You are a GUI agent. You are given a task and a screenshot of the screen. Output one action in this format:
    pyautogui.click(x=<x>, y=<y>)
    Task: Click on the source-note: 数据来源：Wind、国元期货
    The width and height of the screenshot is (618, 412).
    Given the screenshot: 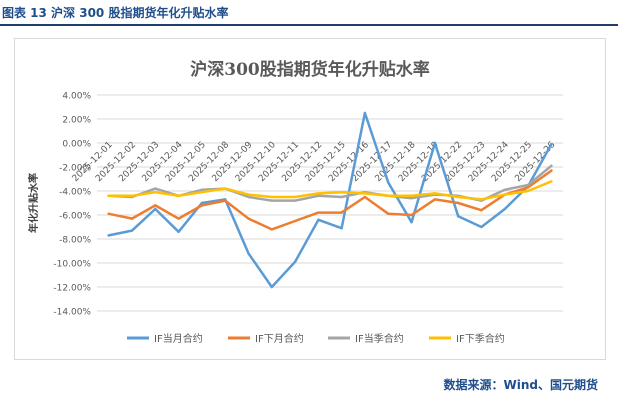 What is the action you would take?
    pyautogui.click(x=520, y=385)
    